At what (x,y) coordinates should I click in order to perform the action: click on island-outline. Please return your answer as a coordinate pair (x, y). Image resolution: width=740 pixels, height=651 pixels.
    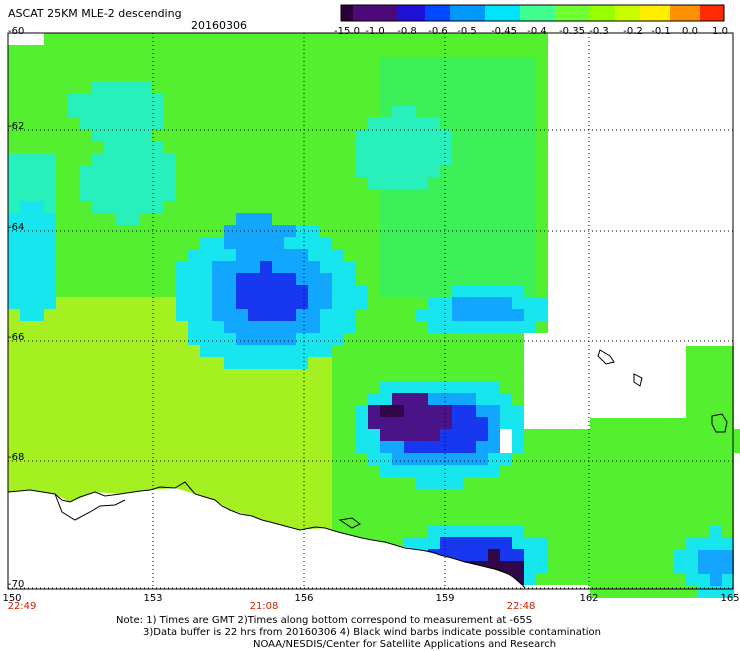
    Looking at the image, I should click on (349, 523).